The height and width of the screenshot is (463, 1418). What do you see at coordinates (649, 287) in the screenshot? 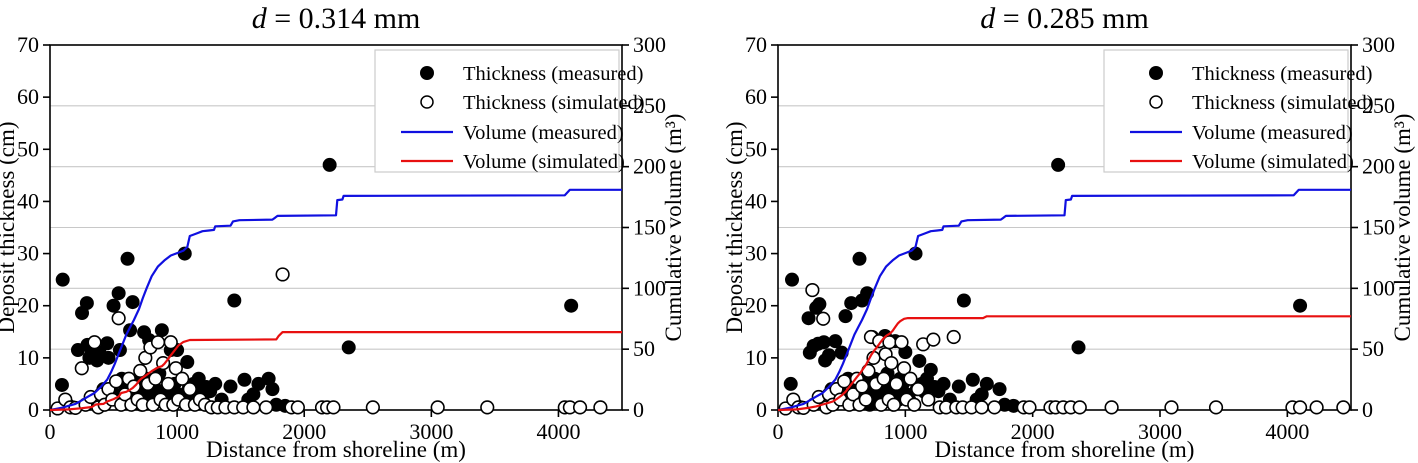
I see `right-y-tick-label: 100` at bounding box center [649, 287].